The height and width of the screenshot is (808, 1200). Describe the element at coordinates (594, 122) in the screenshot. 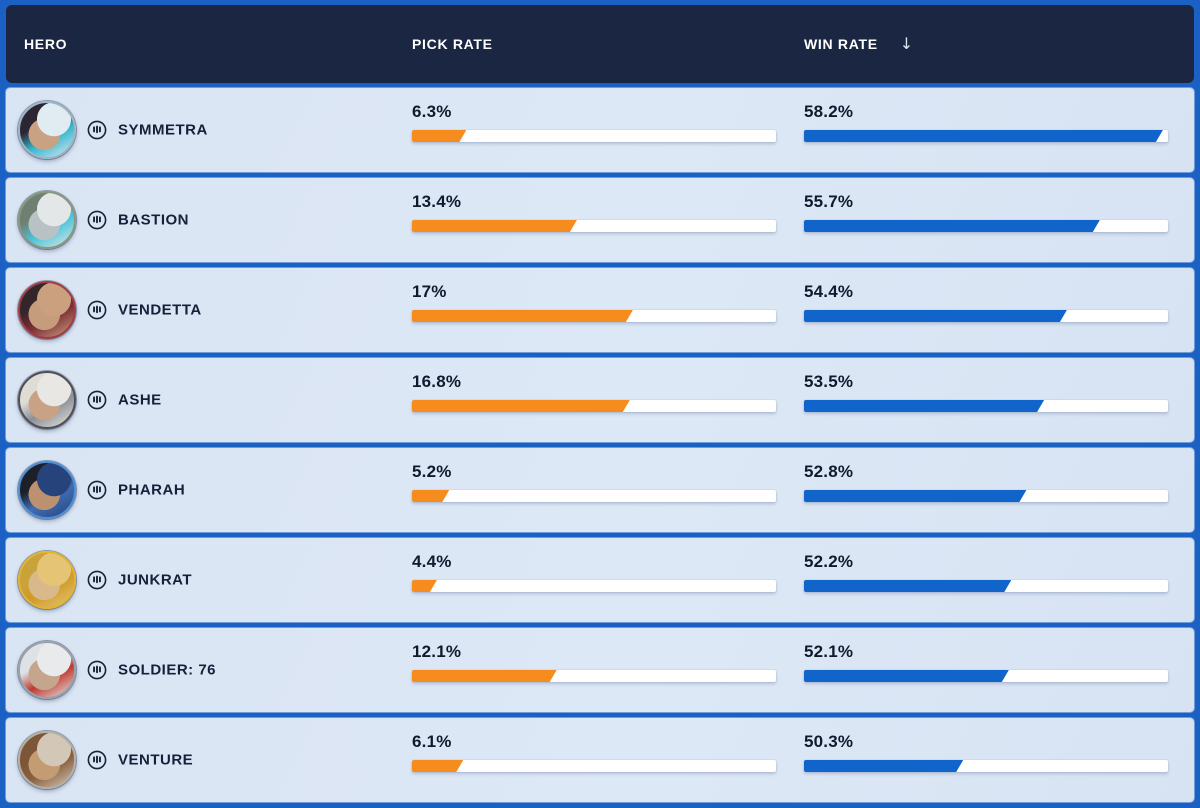

I see `pick-rate-cell: 6.3%` at that location.